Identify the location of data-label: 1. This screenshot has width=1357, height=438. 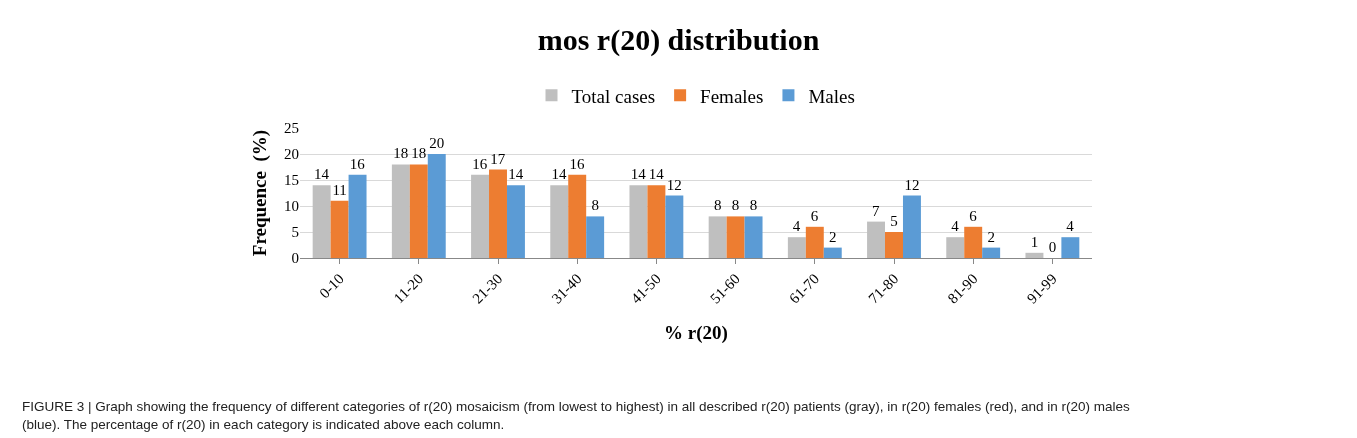
(1034, 241).